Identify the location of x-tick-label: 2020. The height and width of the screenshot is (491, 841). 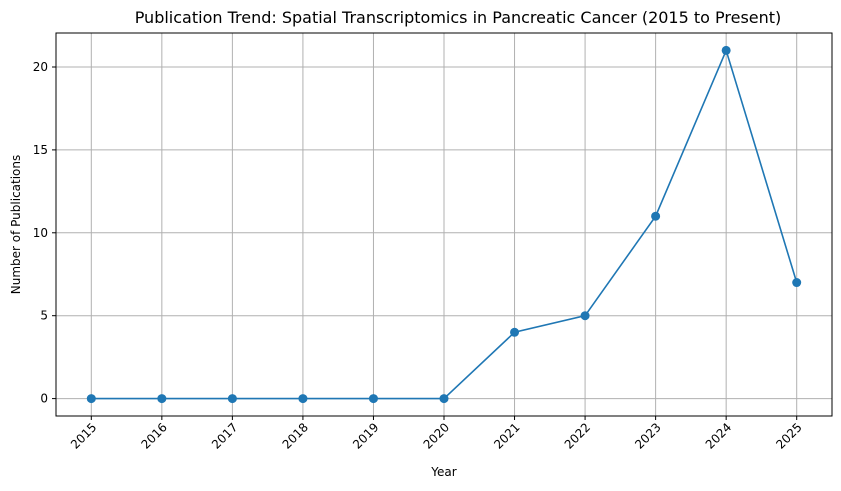
(436, 435).